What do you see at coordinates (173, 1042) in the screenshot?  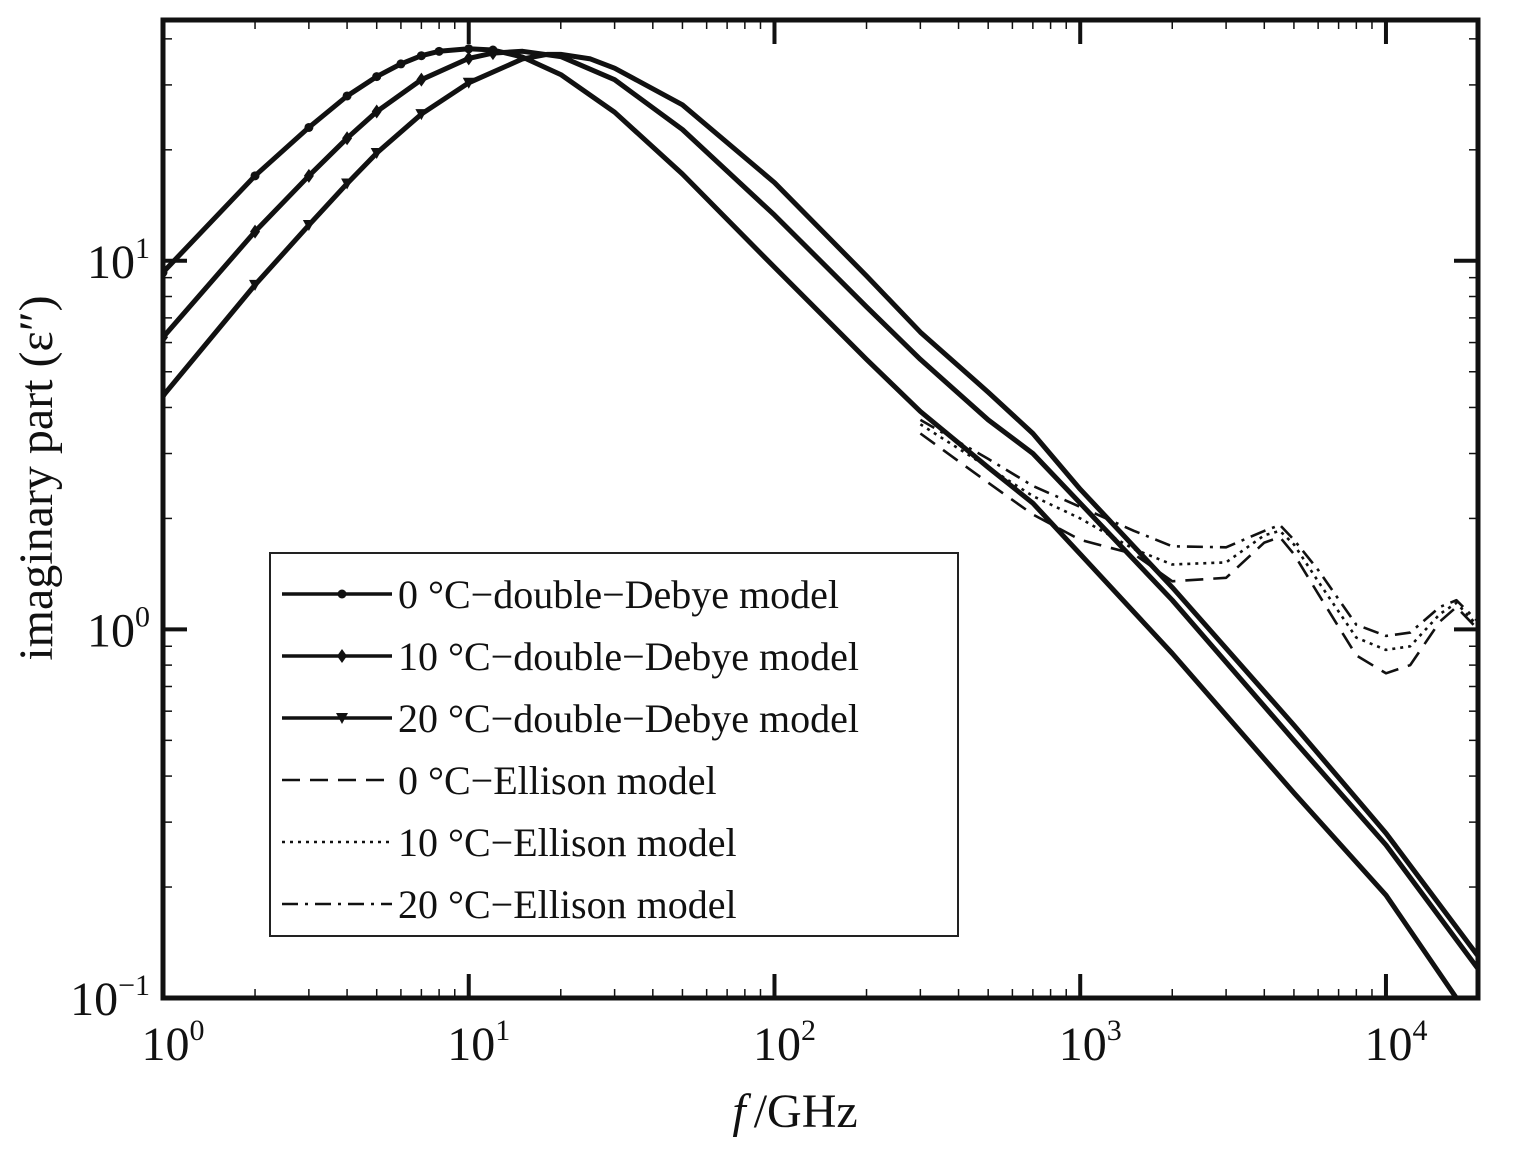 I see `x-tick-label: 10⁰` at bounding box center [173, 1042].